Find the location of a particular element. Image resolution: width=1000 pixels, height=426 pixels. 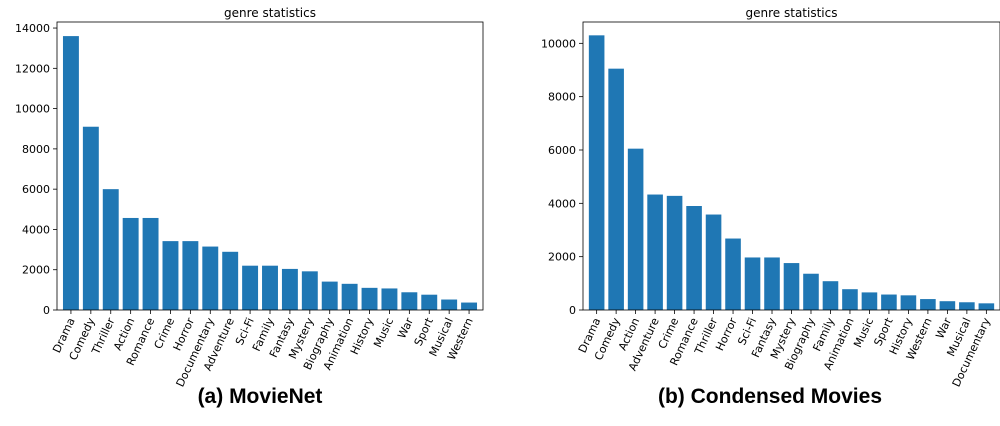

caption-condensed-movies: (b) Condensed Movies is located at coordinates (770, 396).